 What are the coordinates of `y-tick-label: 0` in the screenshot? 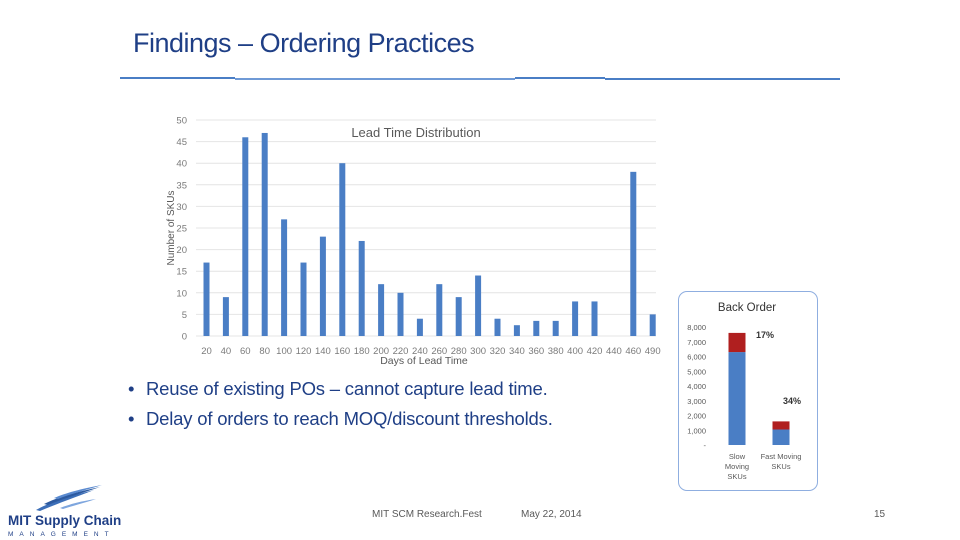 It's located at (184, 337).